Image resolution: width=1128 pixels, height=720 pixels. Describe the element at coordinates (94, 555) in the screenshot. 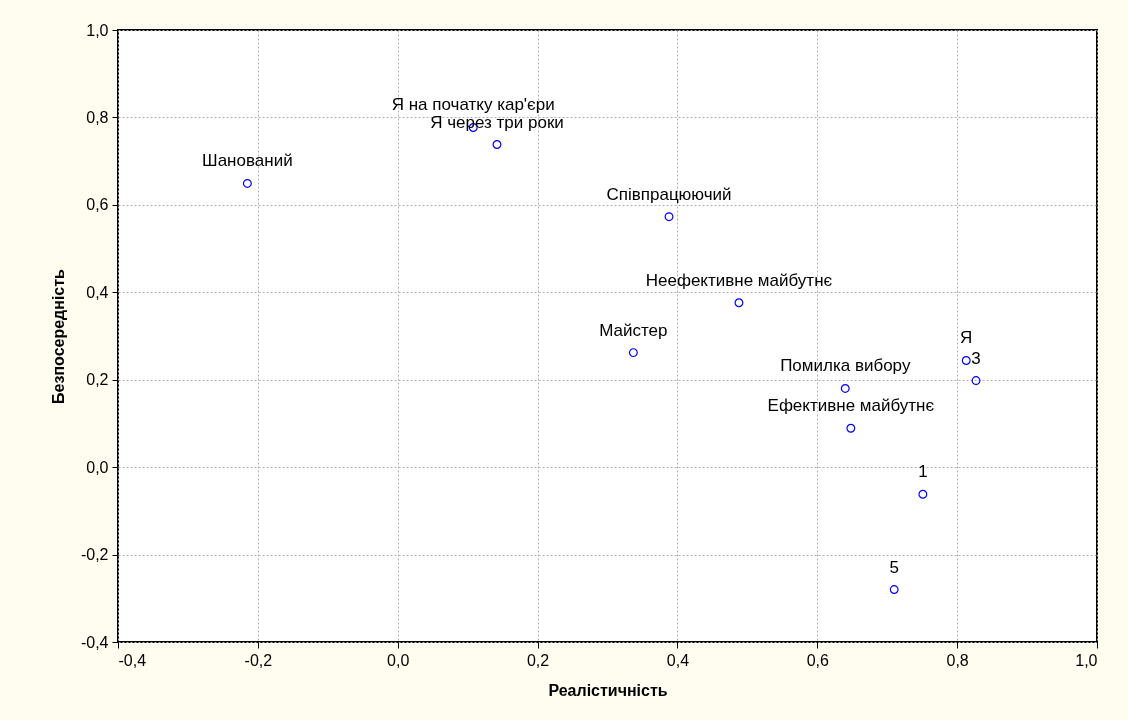

I see `y-tick-label: -0,2` at that location.